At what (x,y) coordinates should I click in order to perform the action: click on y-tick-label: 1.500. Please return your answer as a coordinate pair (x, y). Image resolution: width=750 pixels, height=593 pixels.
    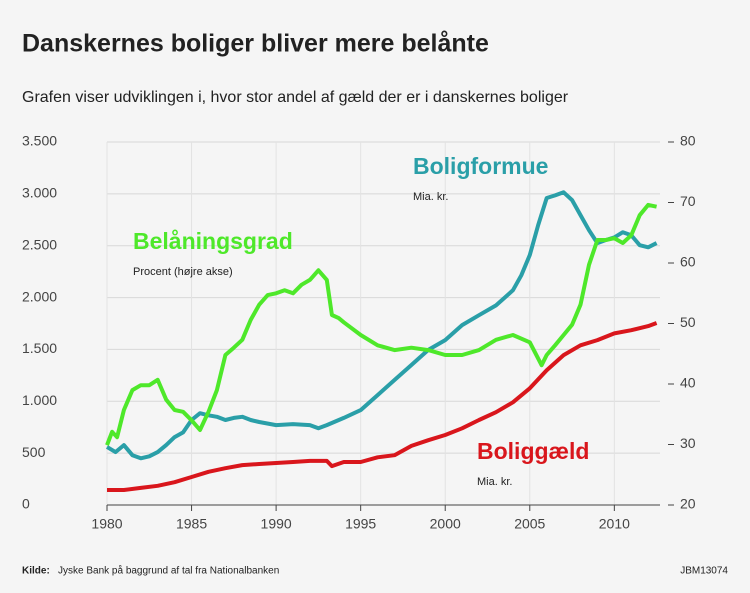
    Looking at the image, I should click on (39, 348).